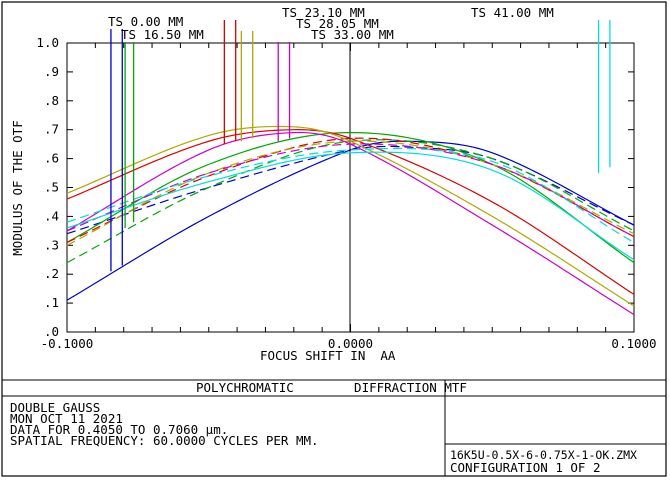 The image size is (670, 486). Describe the element at coordinates (633, 343) in the screenshot. I see `x-tick-label: 0.1000` at that location.